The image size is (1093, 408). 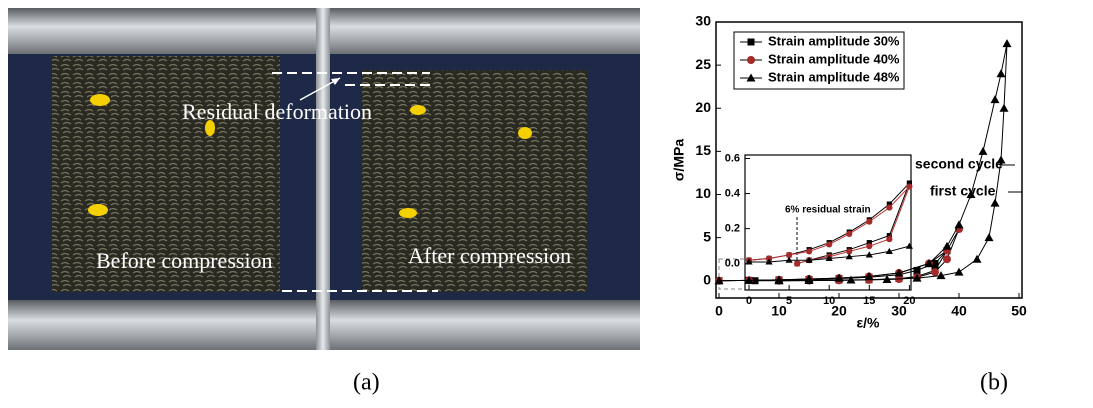 What do you see at coordinates (732, 264) in the screenshot?
I see `y-tick-label: 0.0` at bounding box center [732, 264].